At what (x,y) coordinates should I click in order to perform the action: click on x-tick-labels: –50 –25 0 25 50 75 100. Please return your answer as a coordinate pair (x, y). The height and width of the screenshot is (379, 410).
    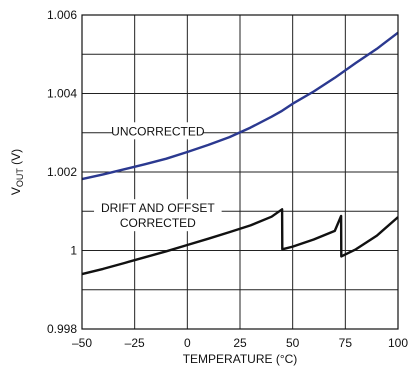
    Looking at the image, I should click on (240, 343).